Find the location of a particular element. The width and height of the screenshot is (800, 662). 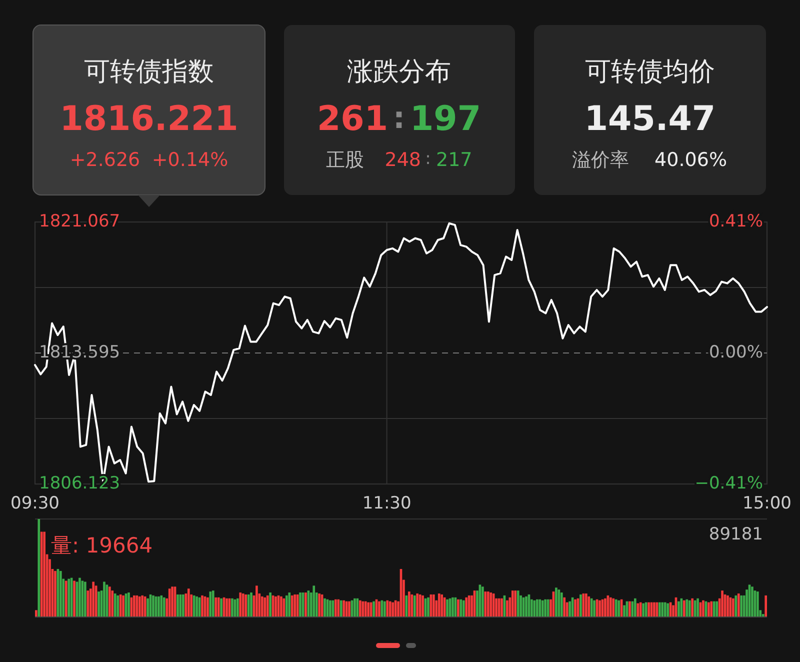

text: 溢价率 is located at coordinates (600, 160).